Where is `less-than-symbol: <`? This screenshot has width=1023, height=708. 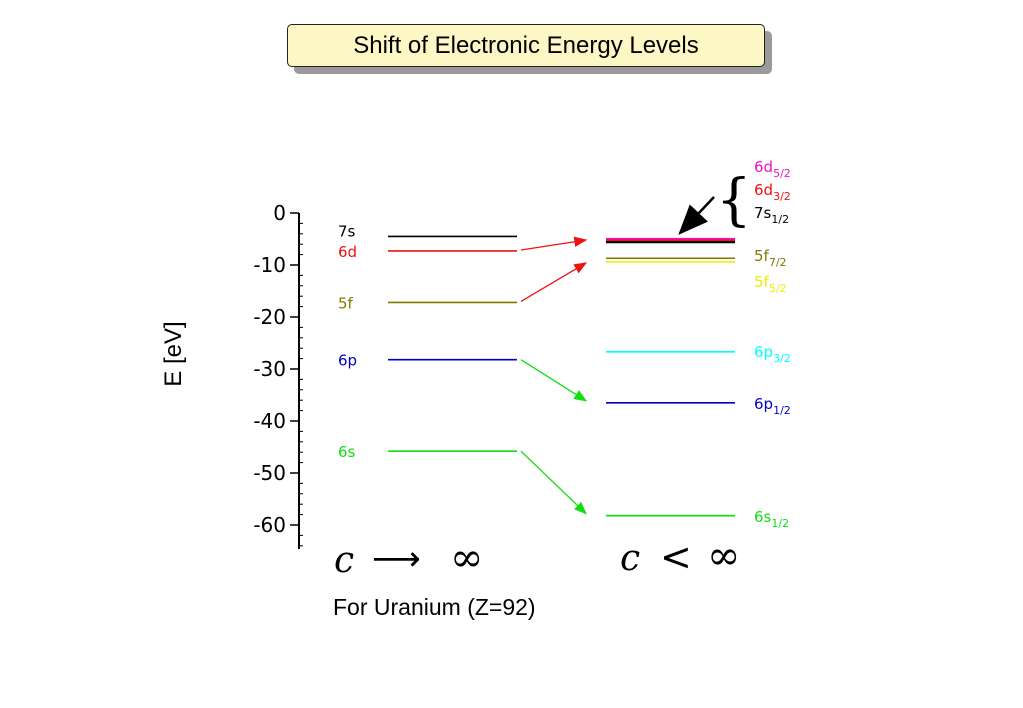
less-than-symbol: < is located at coordinates (676, 557).